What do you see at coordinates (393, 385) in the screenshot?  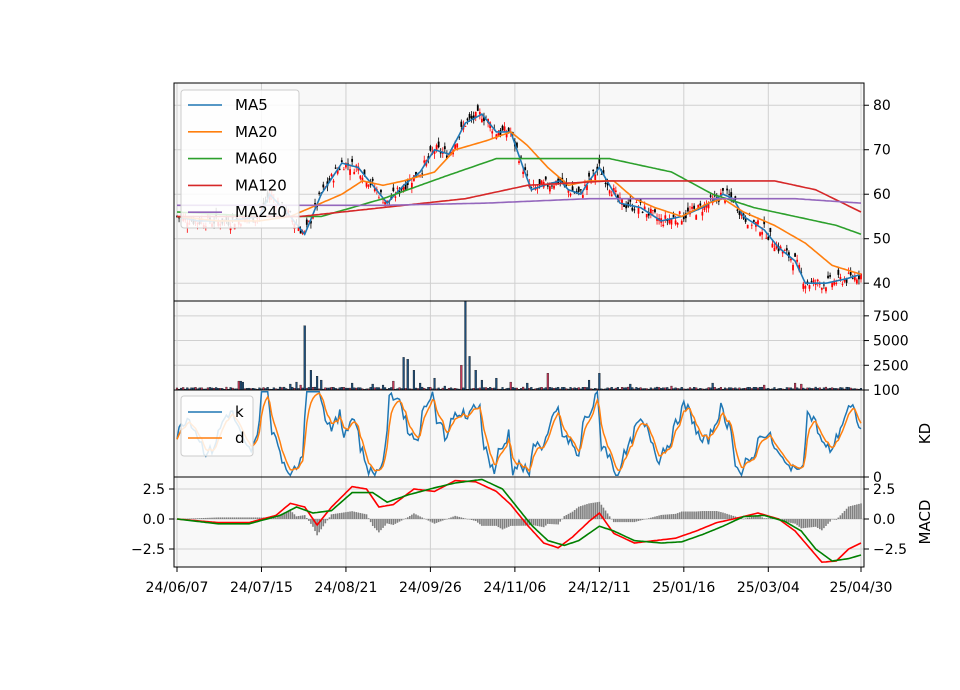 I see `volume-bar` at bounding box center [393, 385].